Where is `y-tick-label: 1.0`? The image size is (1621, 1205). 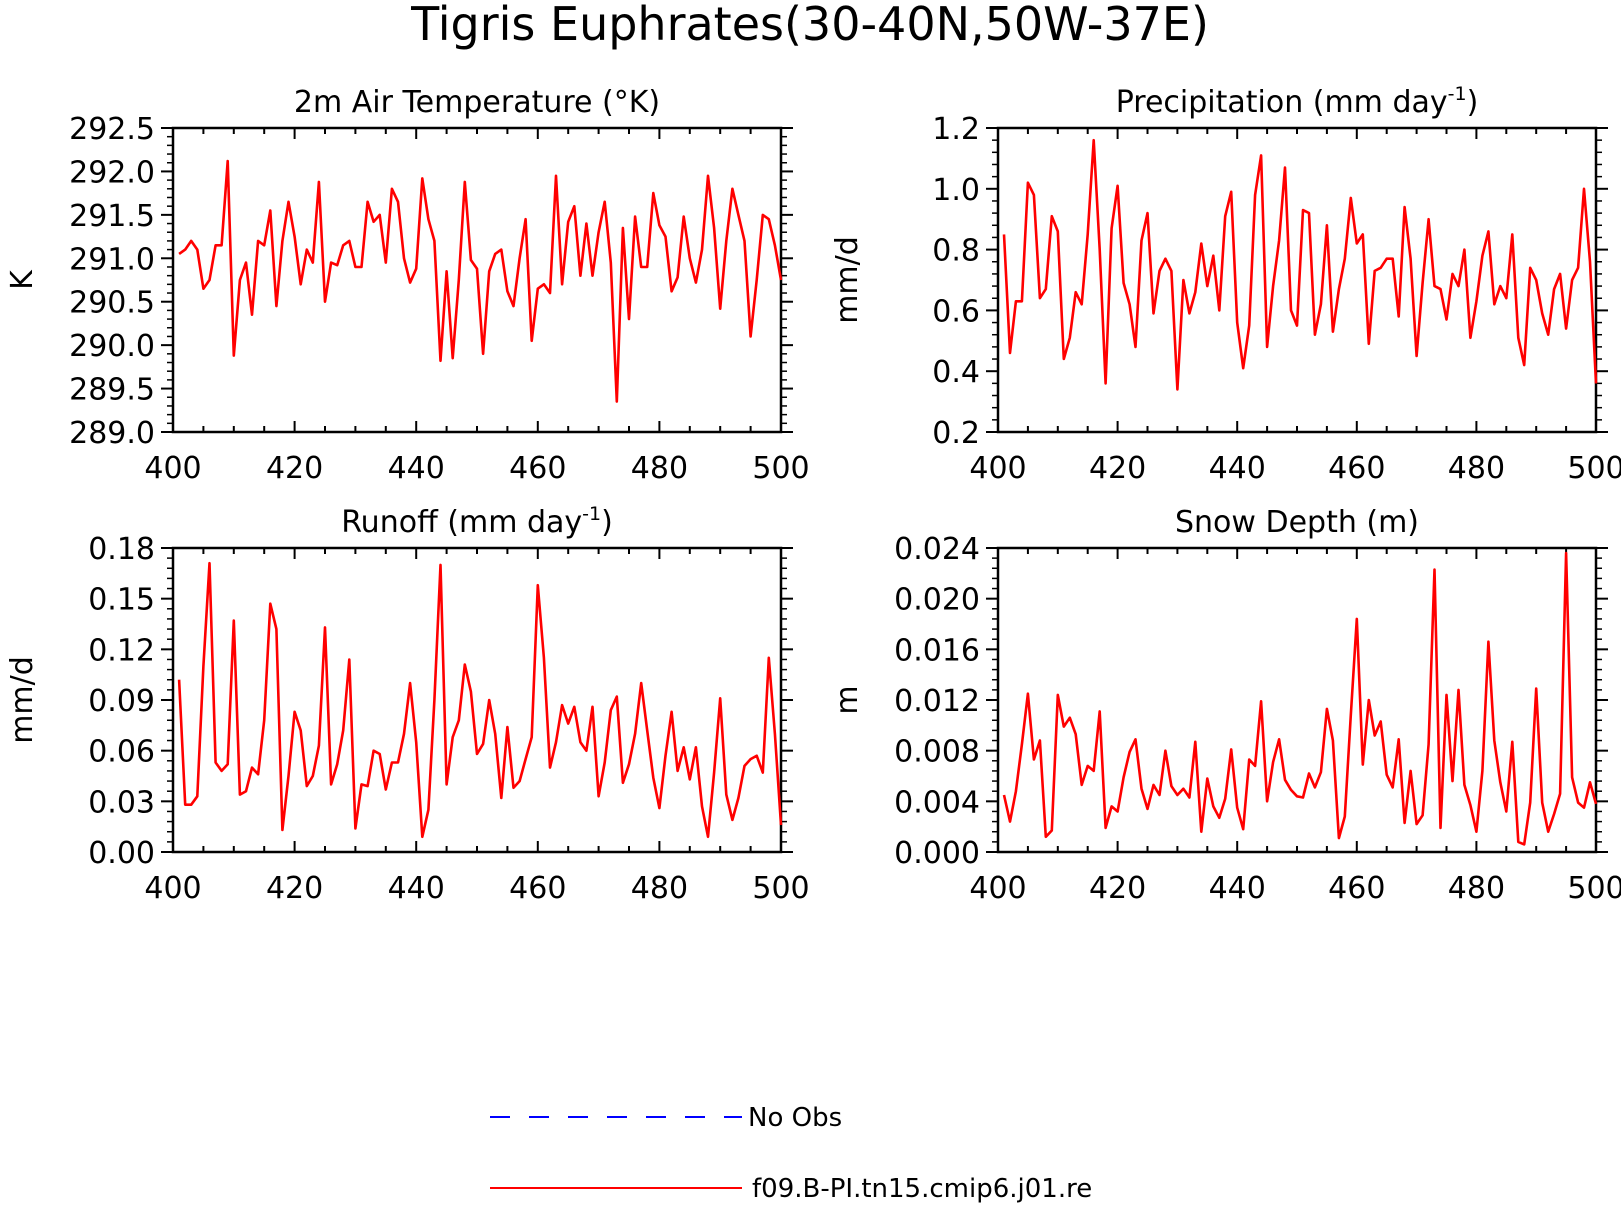
y-tick-label: 1.0 is located at coordinates (956, 190).